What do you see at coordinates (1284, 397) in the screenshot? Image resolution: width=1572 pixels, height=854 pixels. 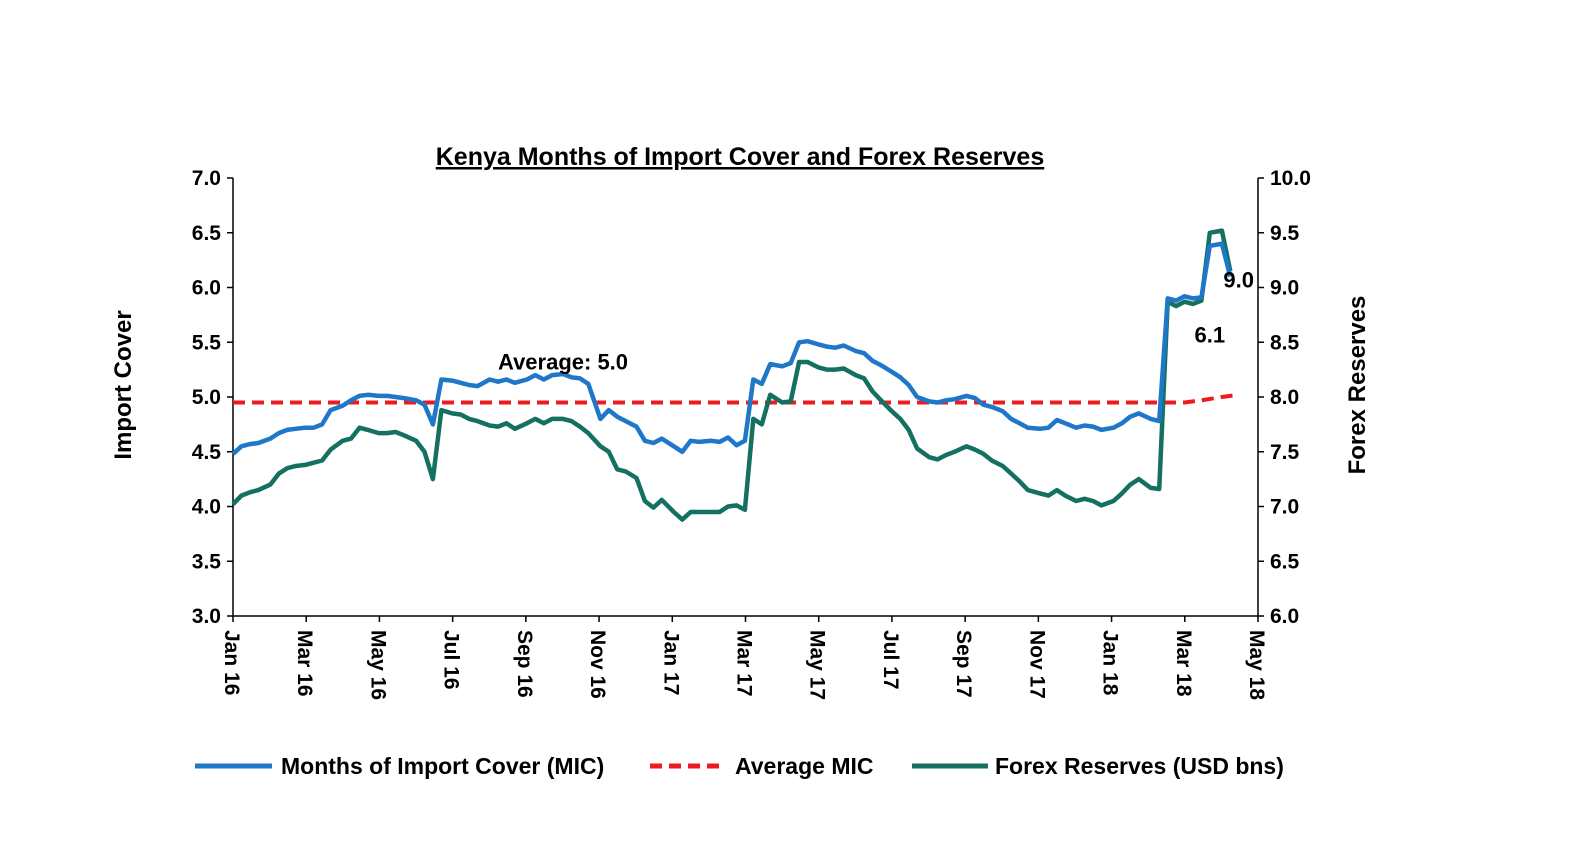 I see `y-right-tick-label: 8.0` at bounding box center [1284, 397].